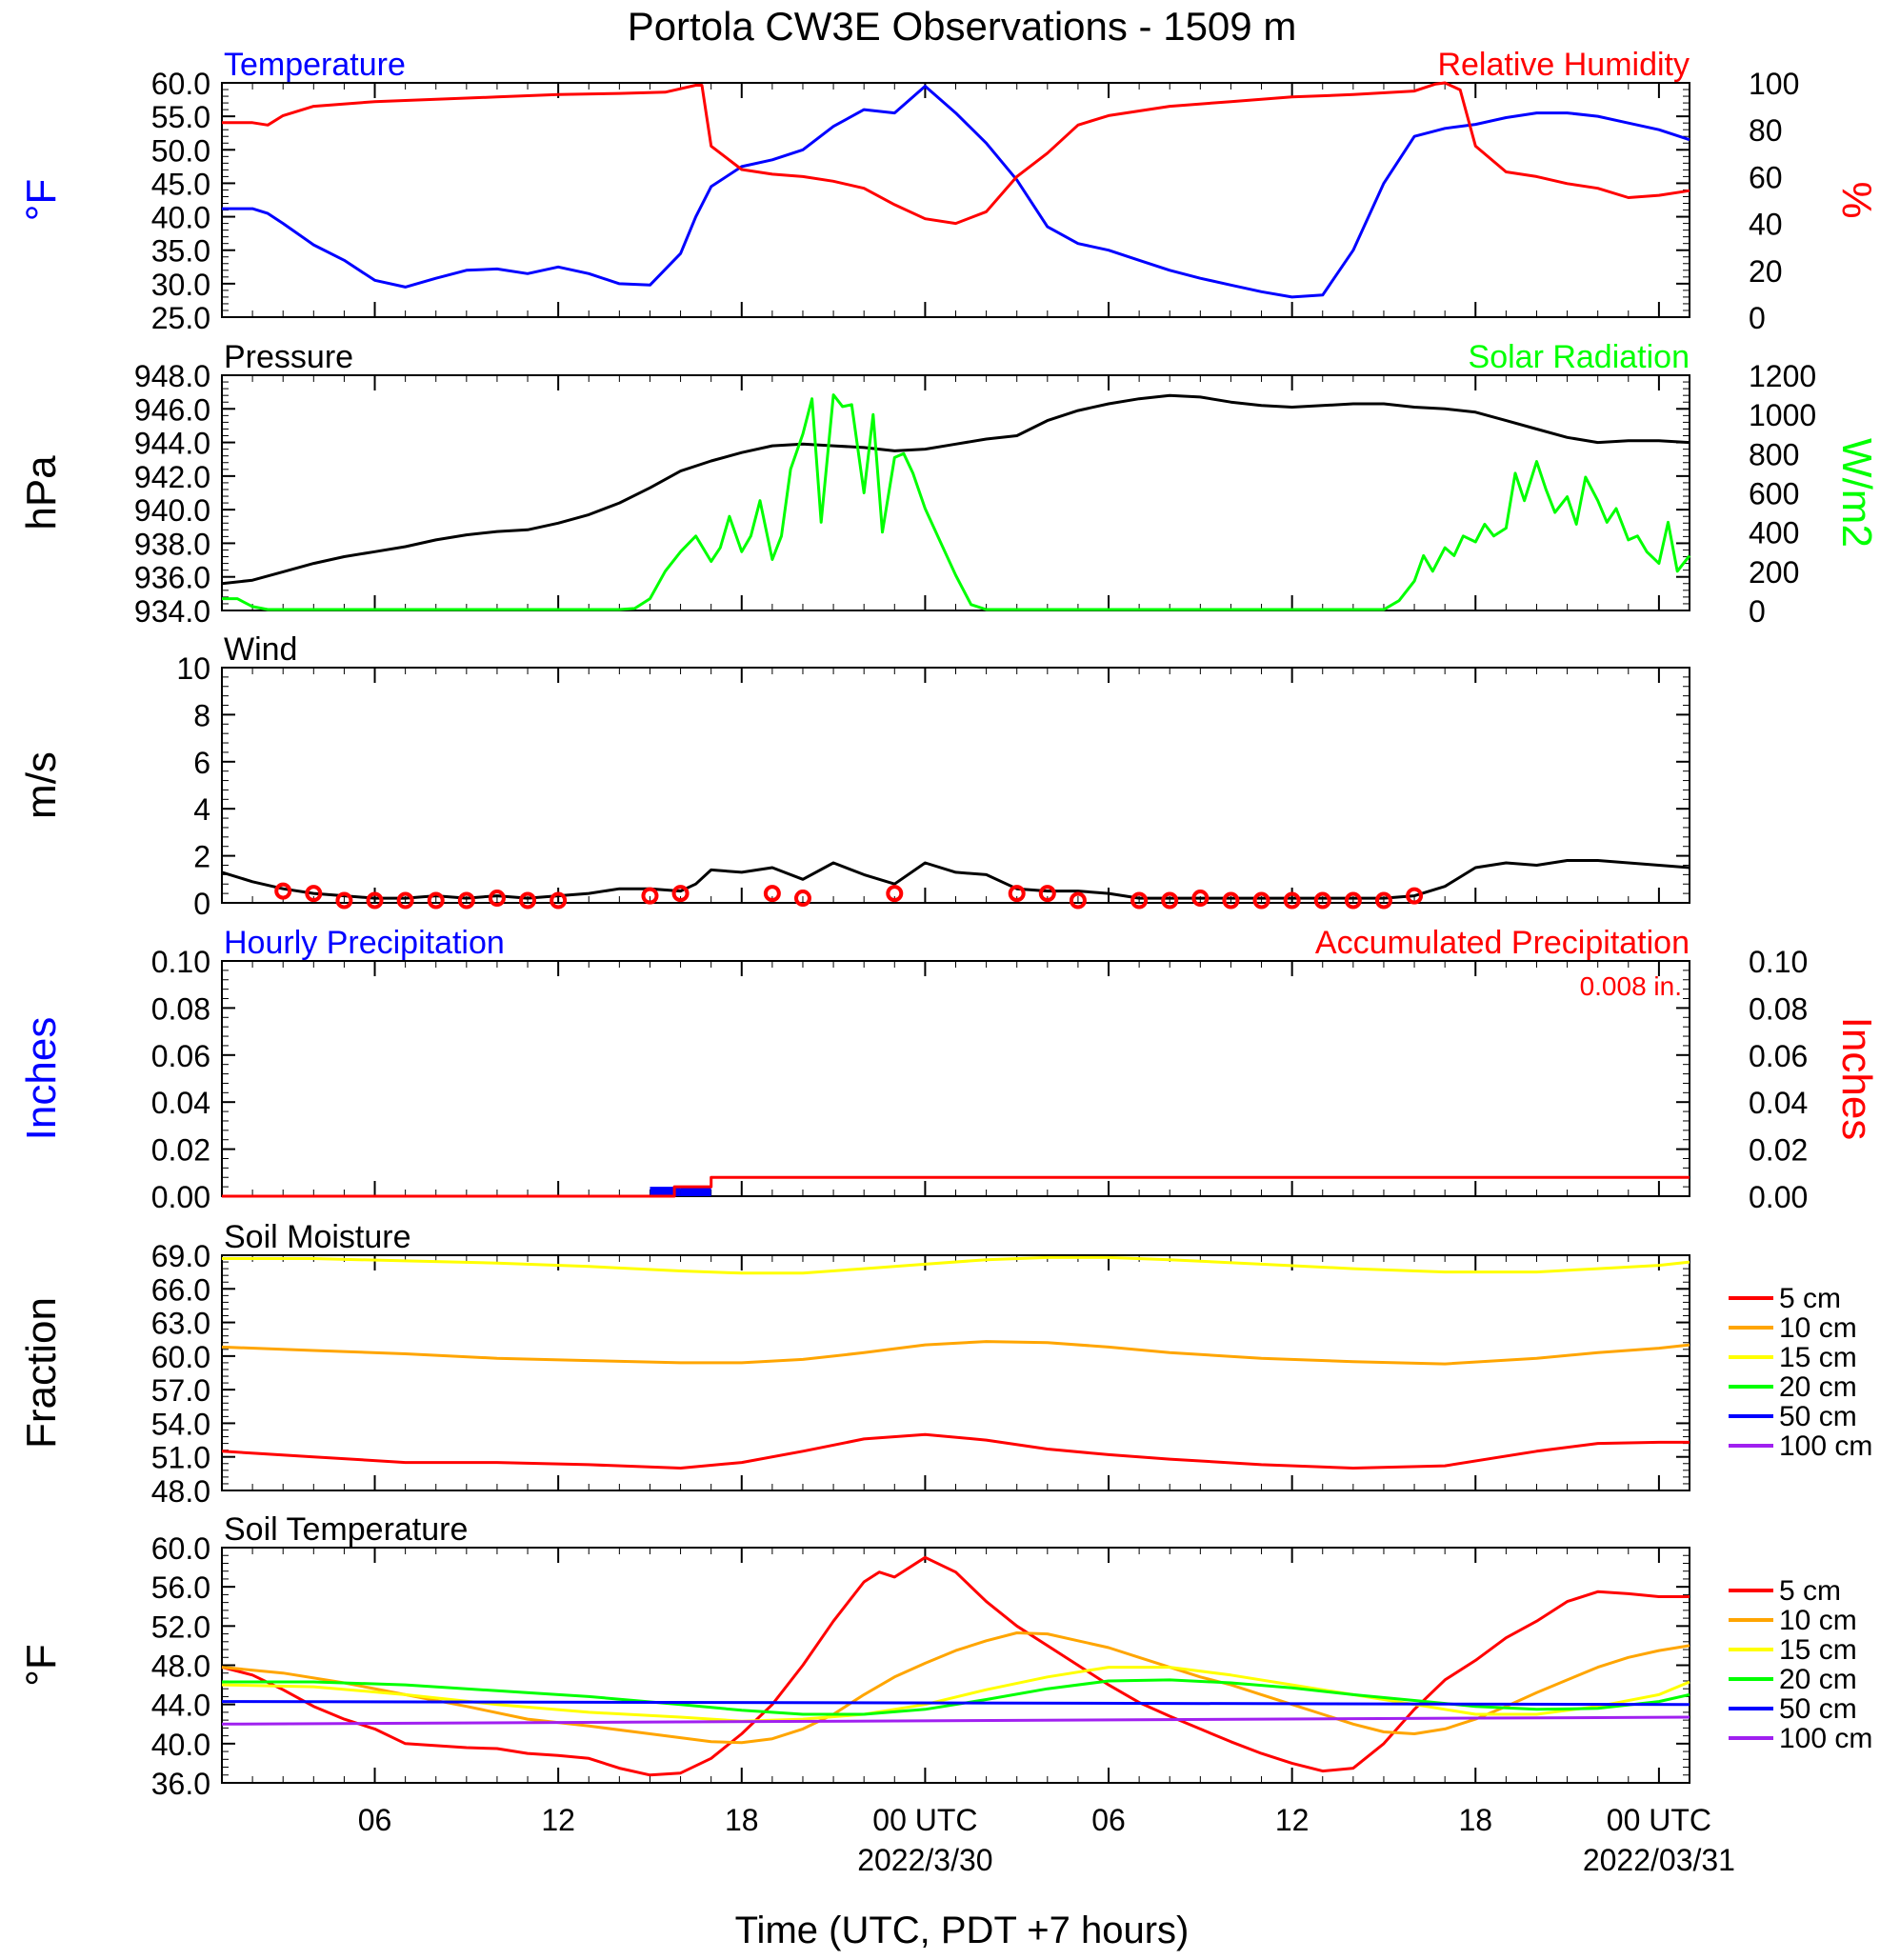  What do you see at coordinates (1766, 225) in the screenshot?
I see `y-right-tick-label: 40` at bounding box center [1766, 225].